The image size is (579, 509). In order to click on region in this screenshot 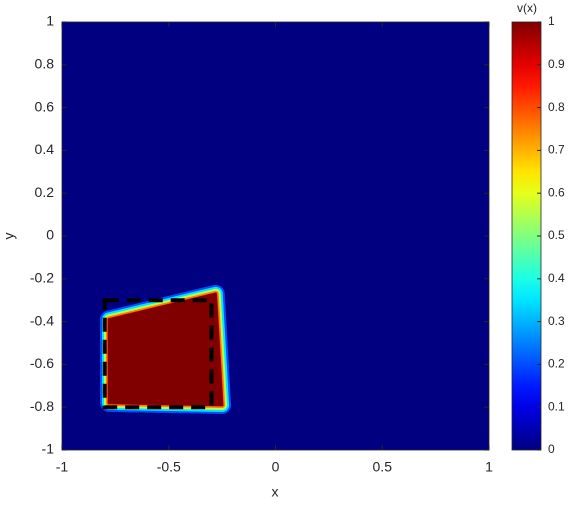, I will do `click(165, 349)`.